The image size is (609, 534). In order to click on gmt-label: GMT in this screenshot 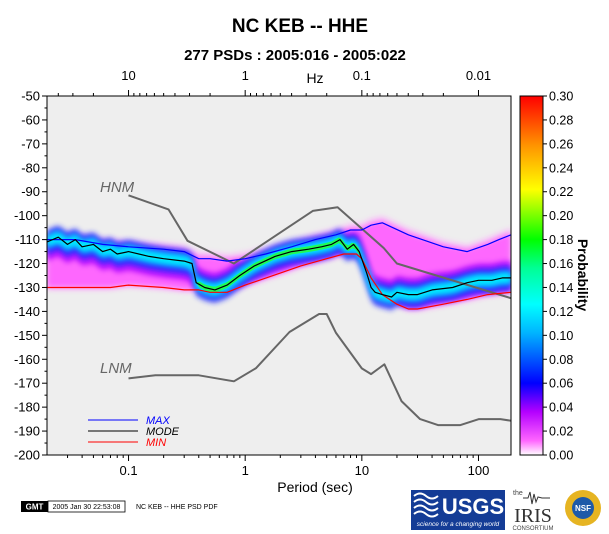, I will do `click(35, 507)`.